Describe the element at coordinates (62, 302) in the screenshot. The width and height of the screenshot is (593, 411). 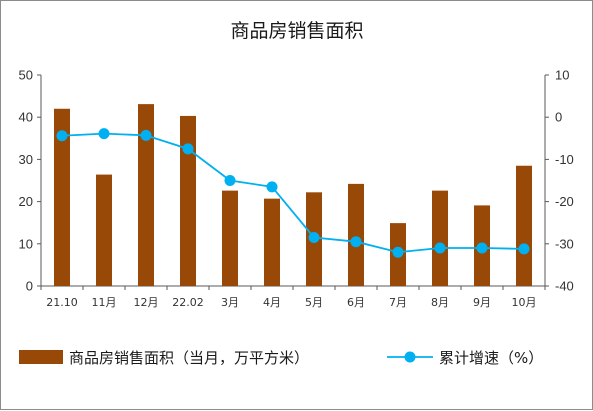
I see `x-axis-tick-label: 21.10` at that location.